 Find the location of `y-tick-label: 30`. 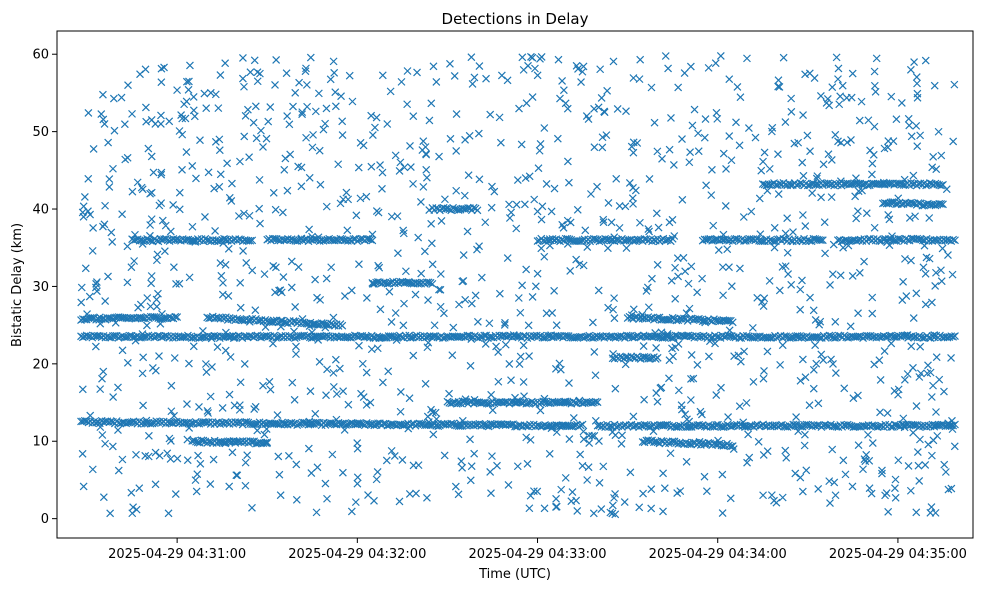

y-tick-label: 30 is located at coordinates (40, 287).